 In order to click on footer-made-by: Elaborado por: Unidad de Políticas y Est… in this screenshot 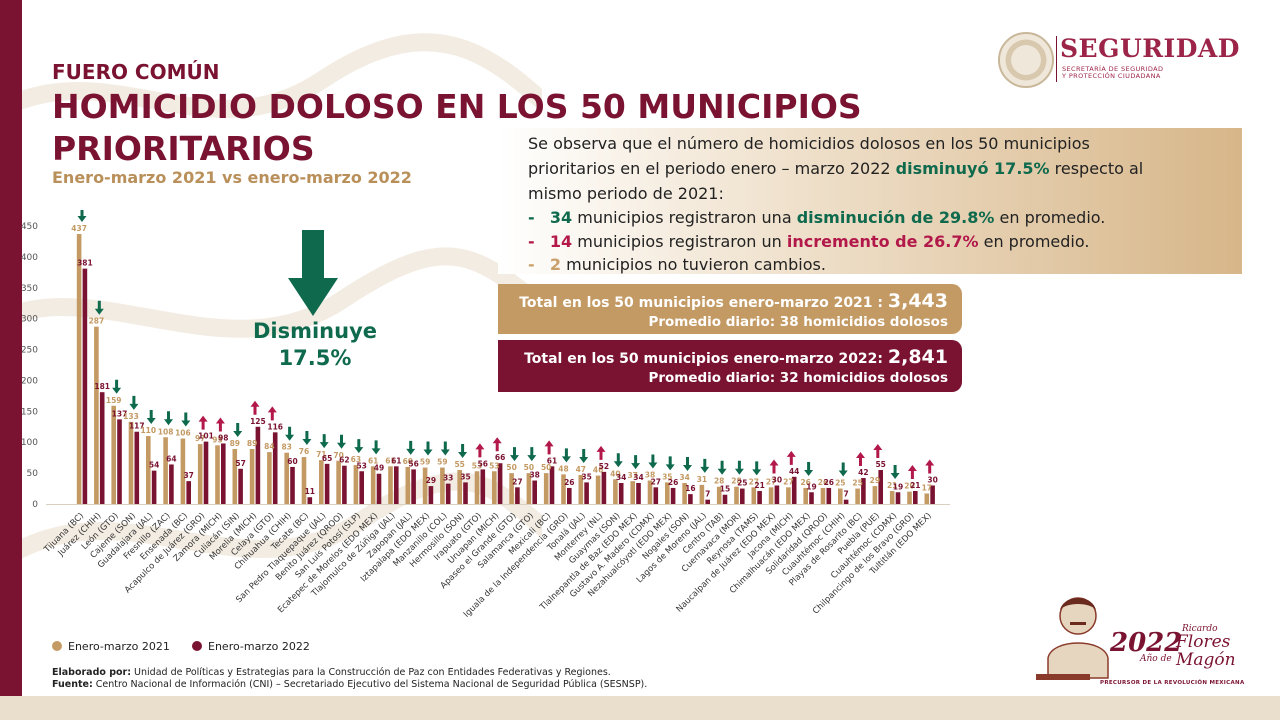, I will do `click(349, 673)`.